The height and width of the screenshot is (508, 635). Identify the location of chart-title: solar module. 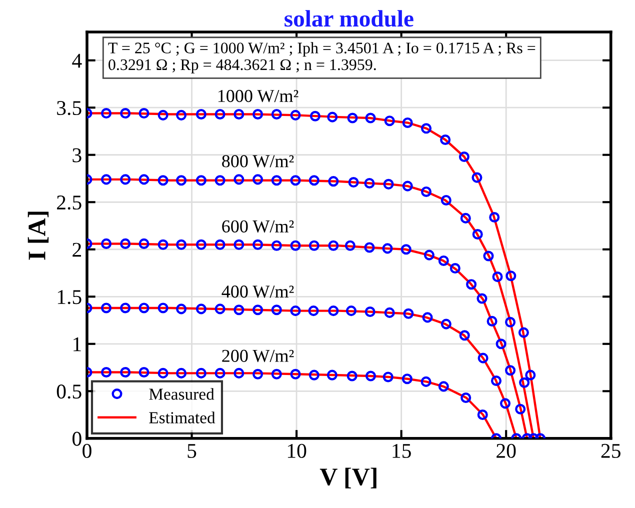
(349, 18).